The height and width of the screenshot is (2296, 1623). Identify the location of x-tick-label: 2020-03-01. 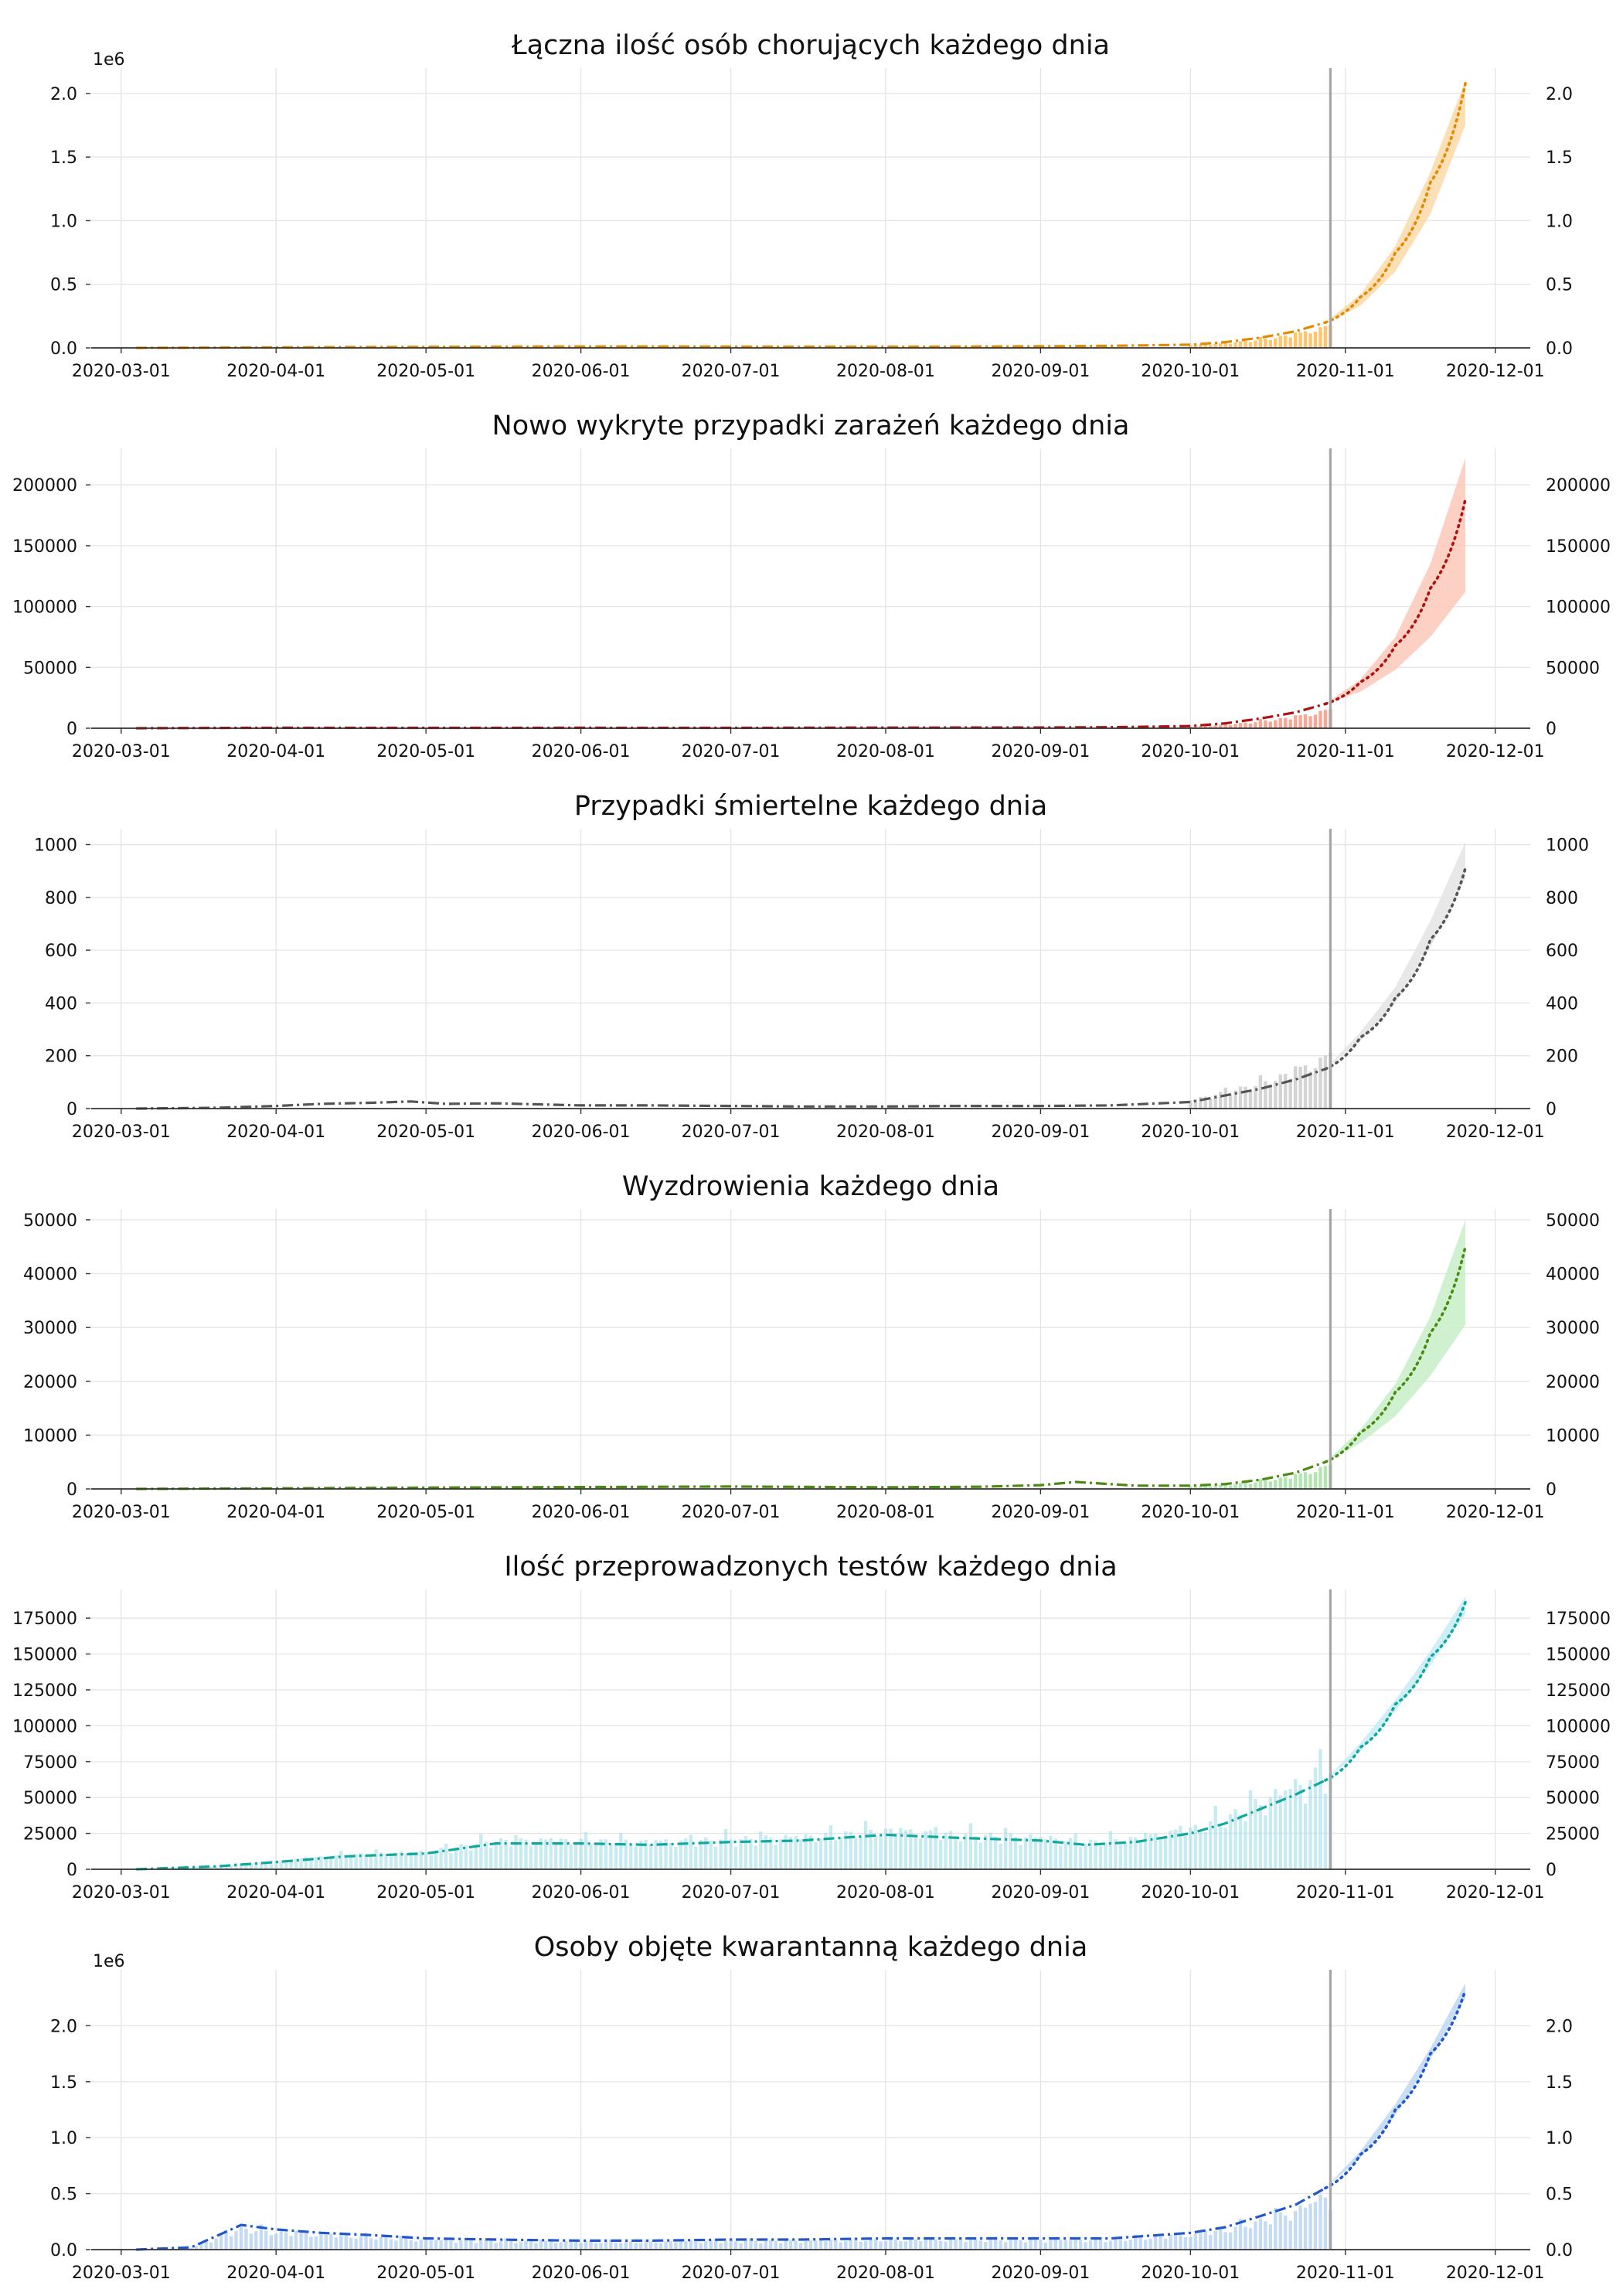
(122, 371).